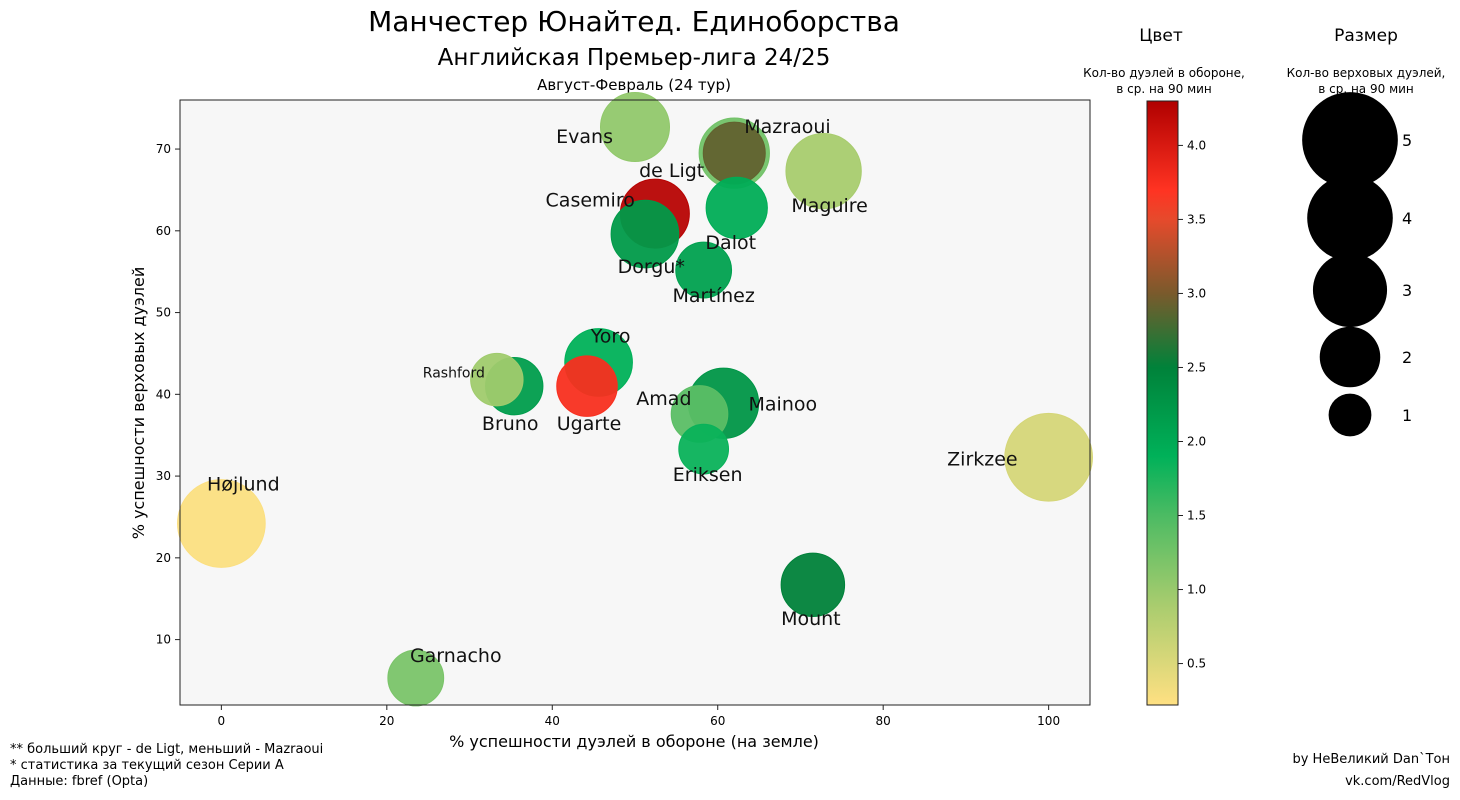 Image resolution: width=1460 pixels, height=800 pixels. Describe the element at coordinates (584, 137) in the screenshot. I see `point-label: Evans` at that location.